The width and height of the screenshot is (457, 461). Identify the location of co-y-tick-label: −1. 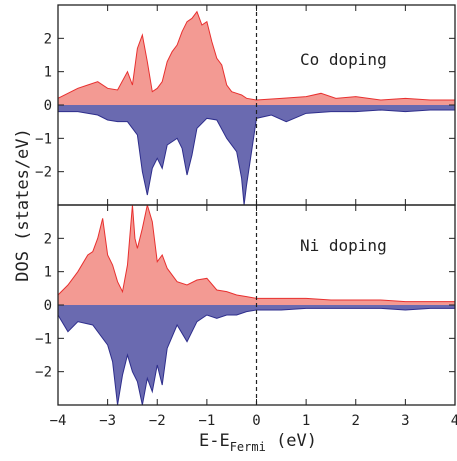
(43, 139).